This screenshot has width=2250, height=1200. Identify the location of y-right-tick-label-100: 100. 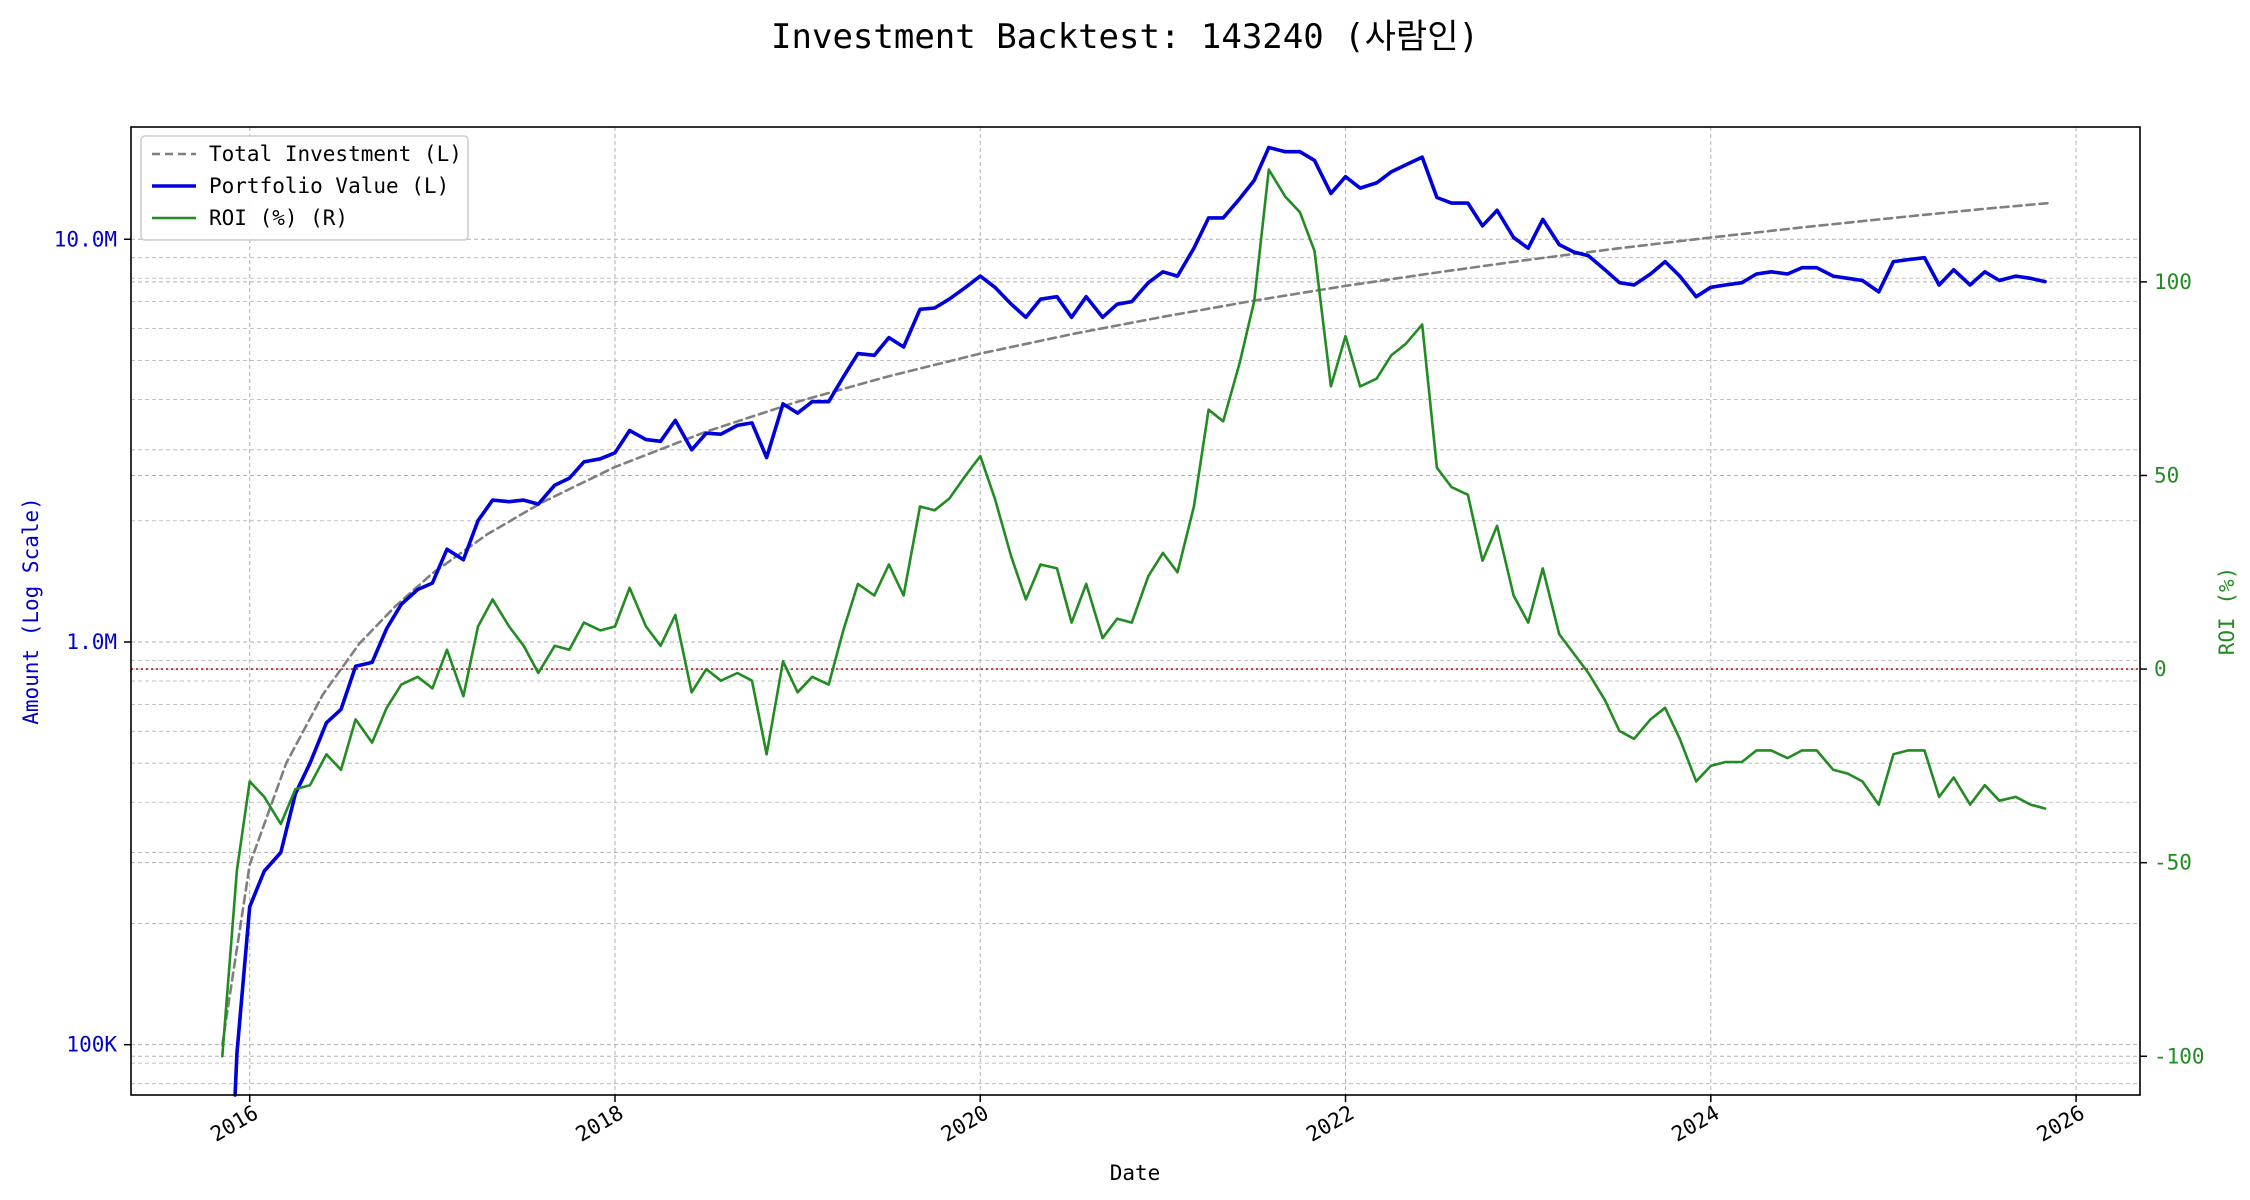
(2173, 282).